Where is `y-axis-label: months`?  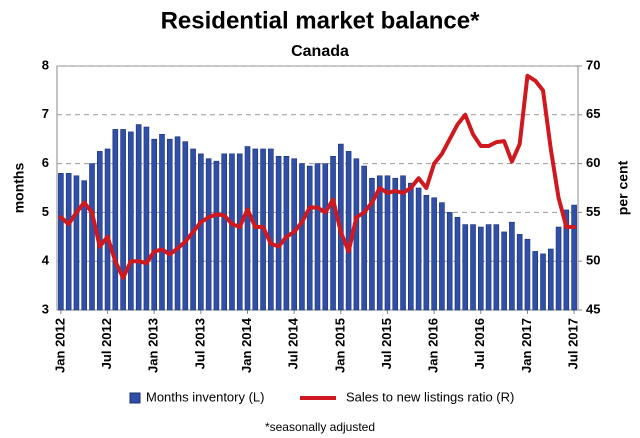 y-axis-label: months is located at coordinates (19, 188).